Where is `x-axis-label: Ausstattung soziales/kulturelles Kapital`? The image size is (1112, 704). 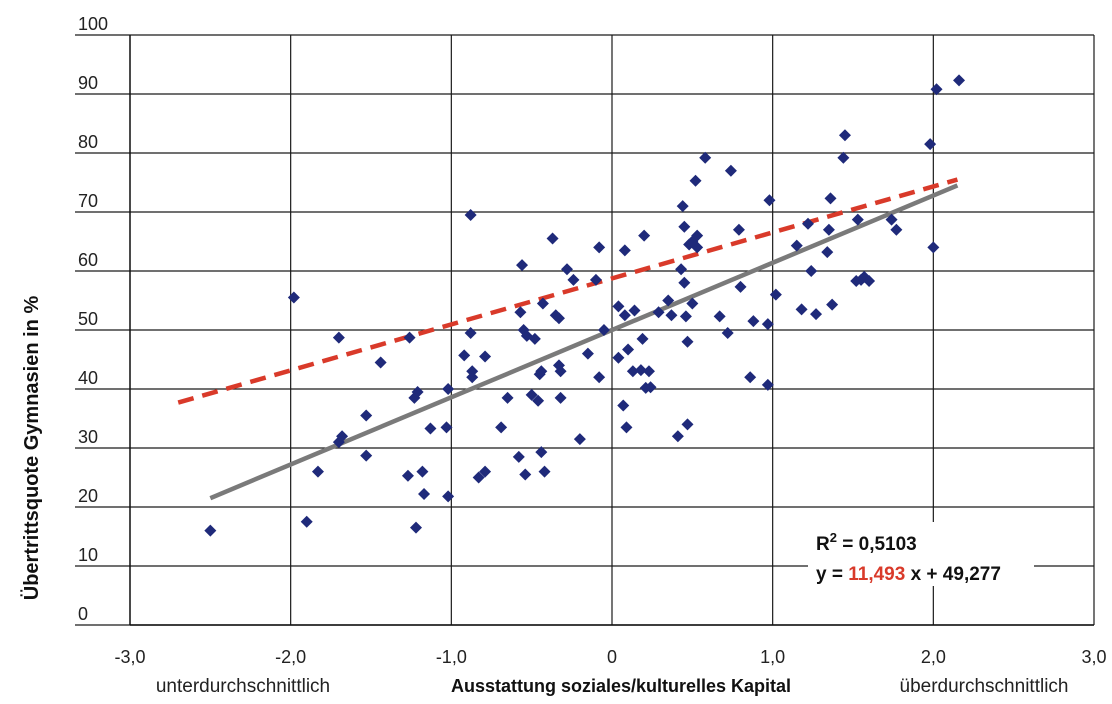 x-axis-label: Ausstattung soziales/kulturelles Kapital is located at coordinates (621, 686).